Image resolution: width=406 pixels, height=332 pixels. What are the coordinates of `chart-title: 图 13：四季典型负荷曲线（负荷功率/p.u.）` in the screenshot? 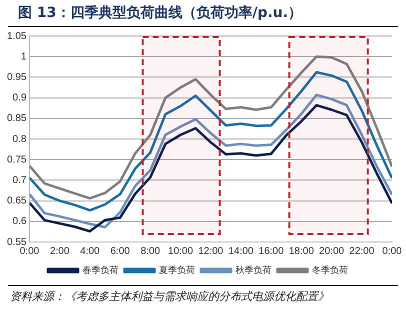 It's located at (203, 13).